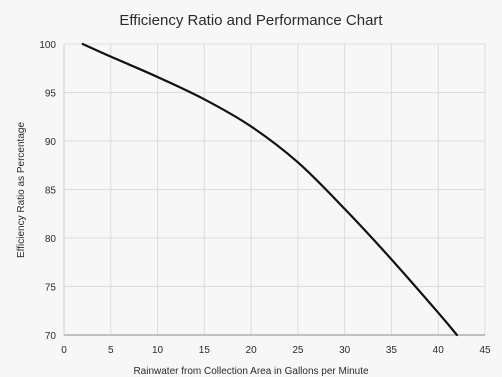 This screenshot has height=377, width=502. What do you see at coordinates (51, 142) in the screenshot?
I see `y-tick-label-4: 90` at bounding box center [51, 142].